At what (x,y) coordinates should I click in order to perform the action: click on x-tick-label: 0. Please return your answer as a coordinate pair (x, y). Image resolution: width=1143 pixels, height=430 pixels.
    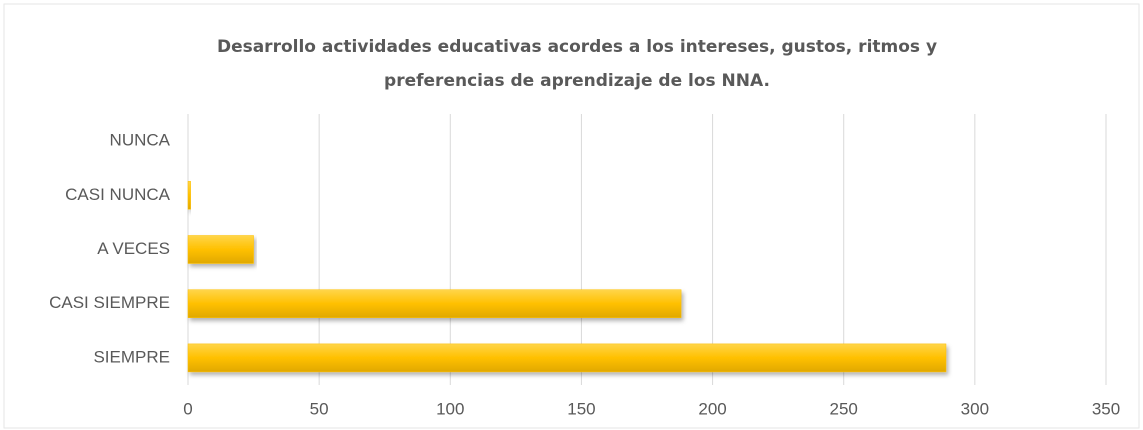
    Looking at the image, I should click on (187, 408).